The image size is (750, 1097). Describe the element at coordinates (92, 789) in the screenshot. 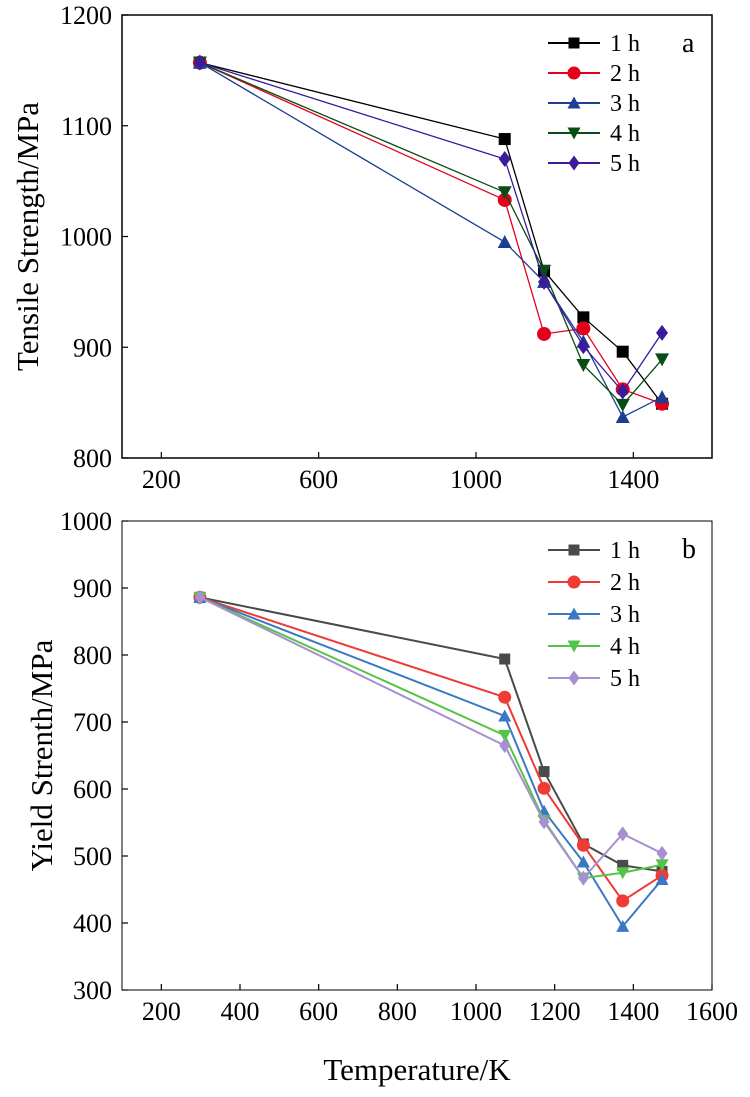

I see `y-tick-label: 600` at that location.